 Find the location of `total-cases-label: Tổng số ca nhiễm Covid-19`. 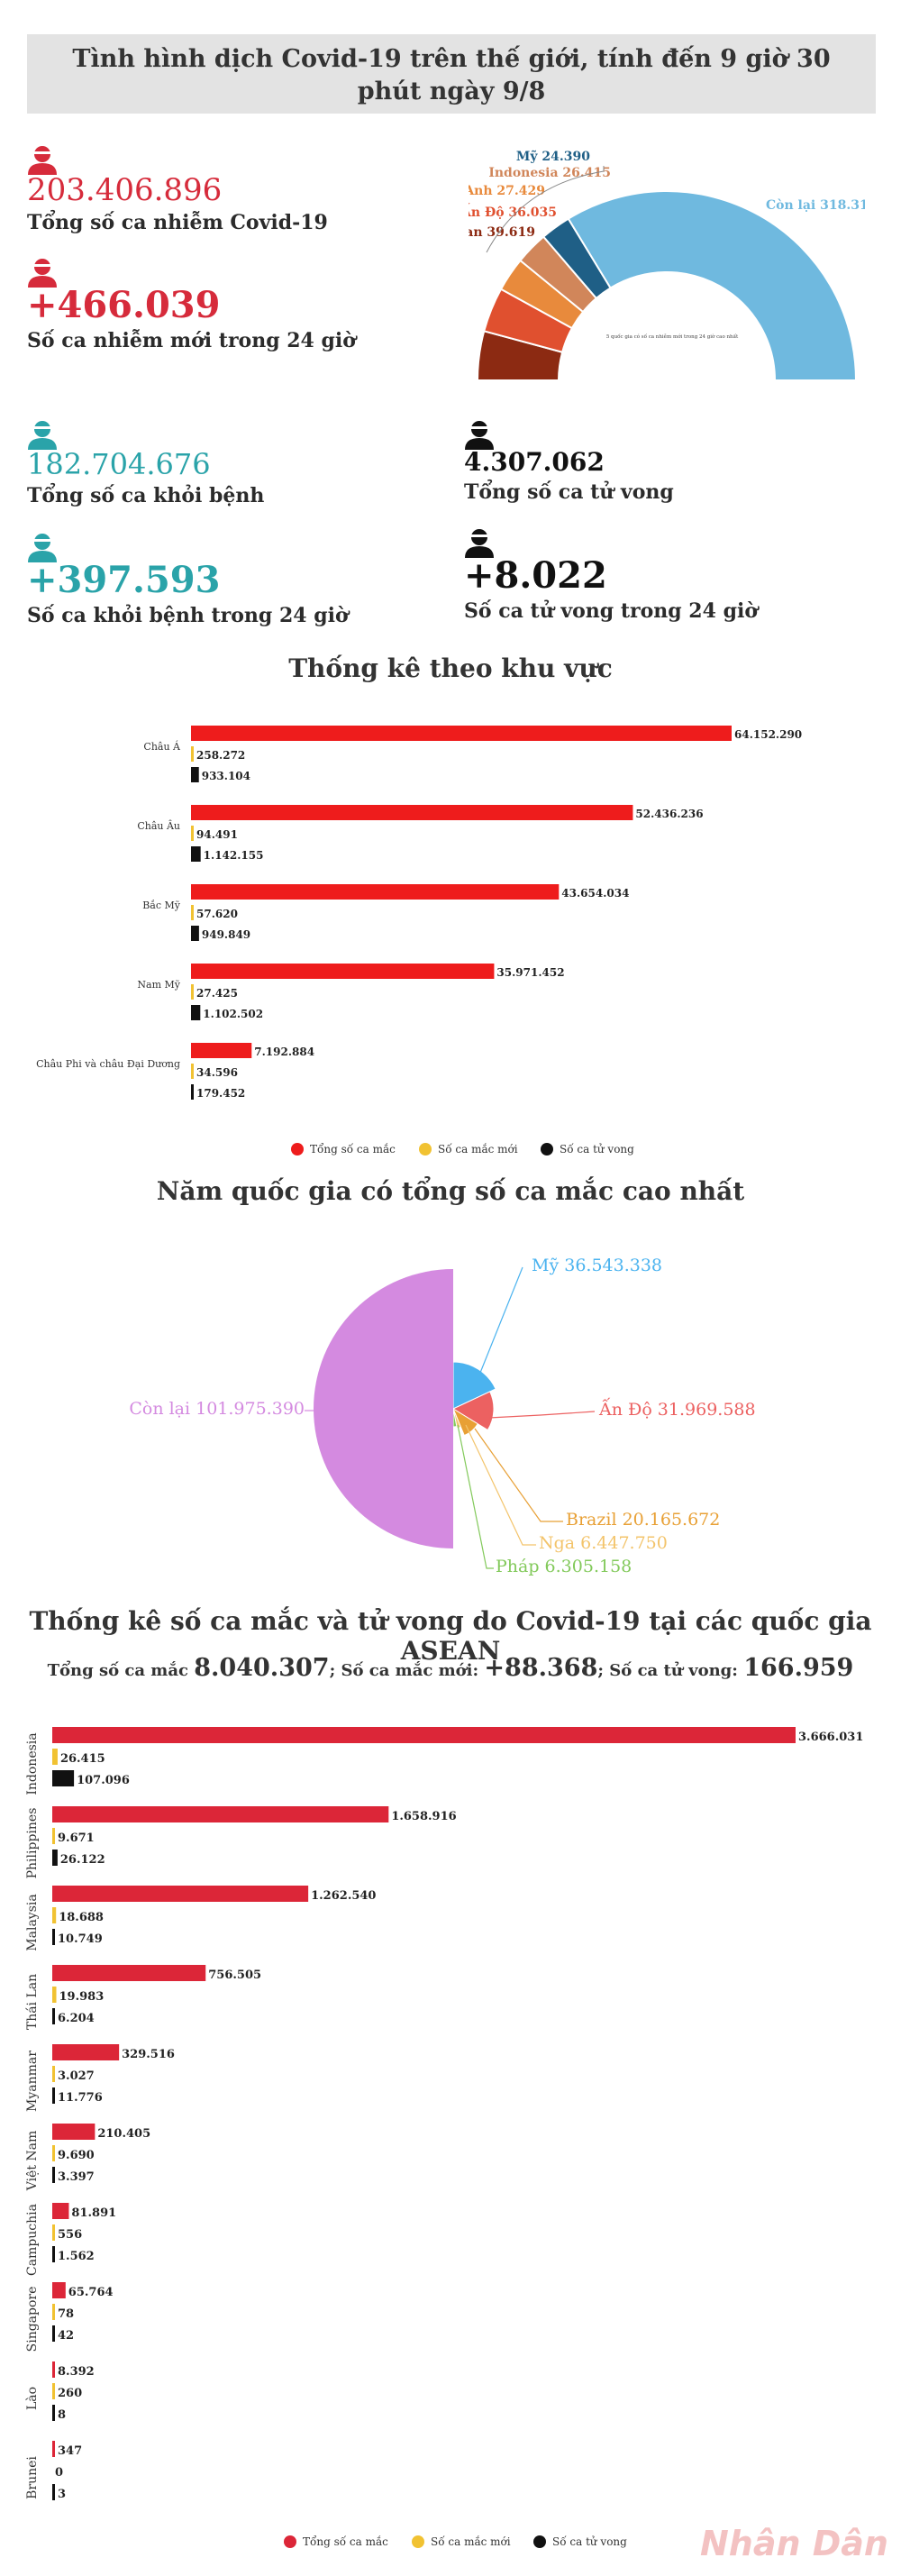

total-cases-label: Tổng số ca nhiễm Covid-19 is located at coordinates (177, 222).